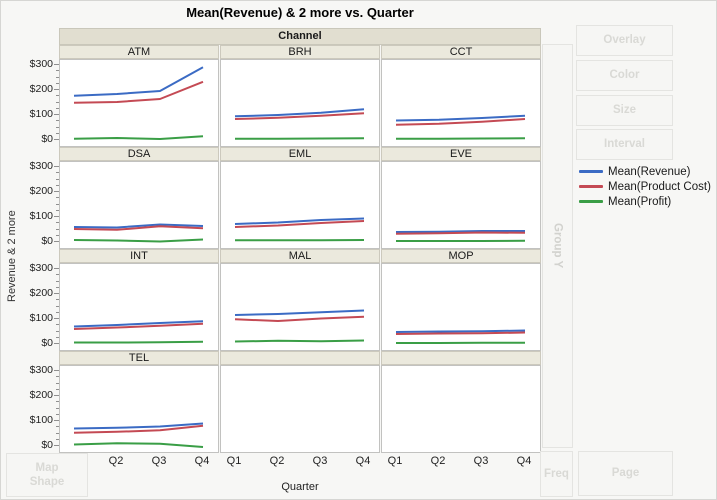 Image resolution: width=717 pixels, height=500 pixels. Describe the element at coordinates (300, 307) in the screenshot. I see `panel-mal` at that location.